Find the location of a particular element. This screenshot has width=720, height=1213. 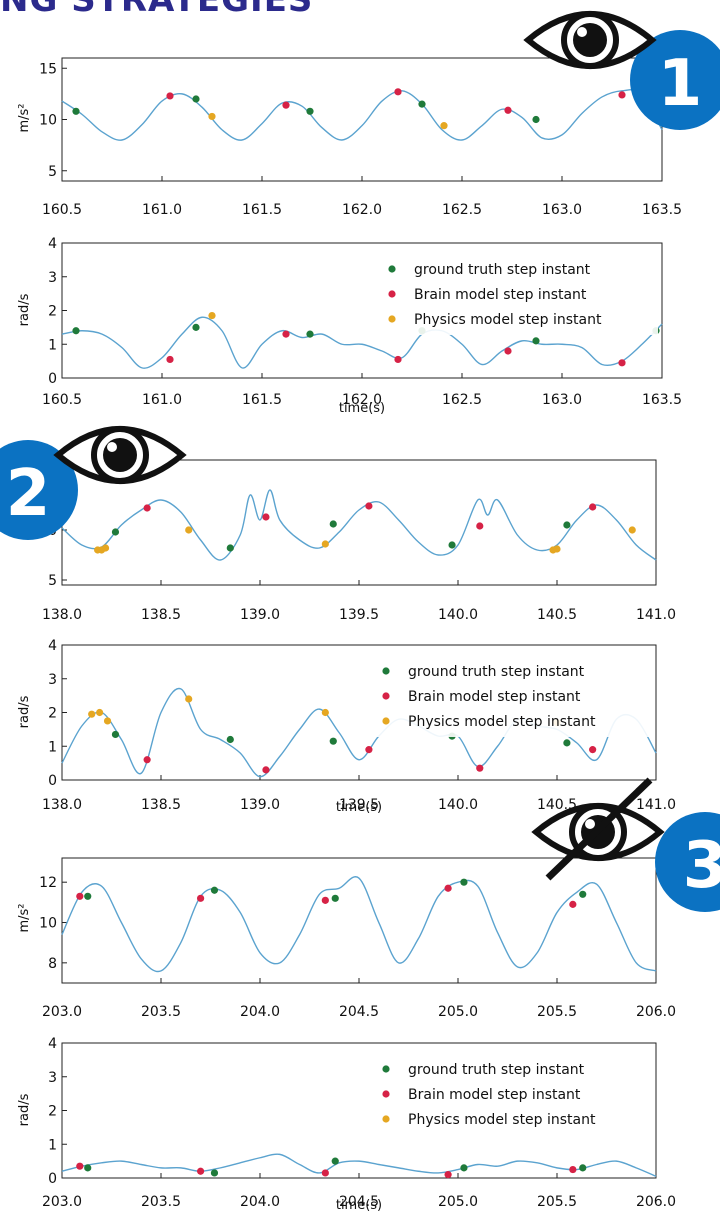

page-heading: NG STRATEGIES is located at coordinates (157, 10).